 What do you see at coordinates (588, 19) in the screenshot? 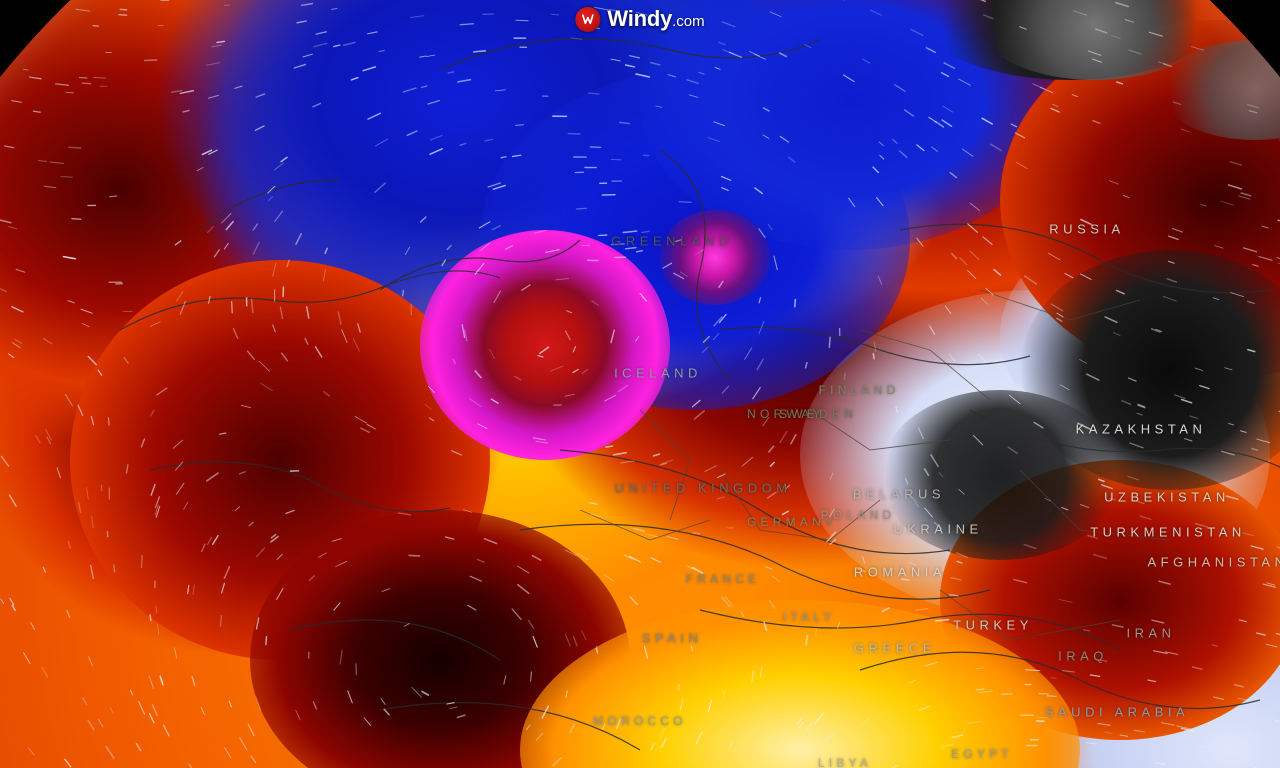
I see `windy-w-logo-icon` at bounding box center [588, 19].